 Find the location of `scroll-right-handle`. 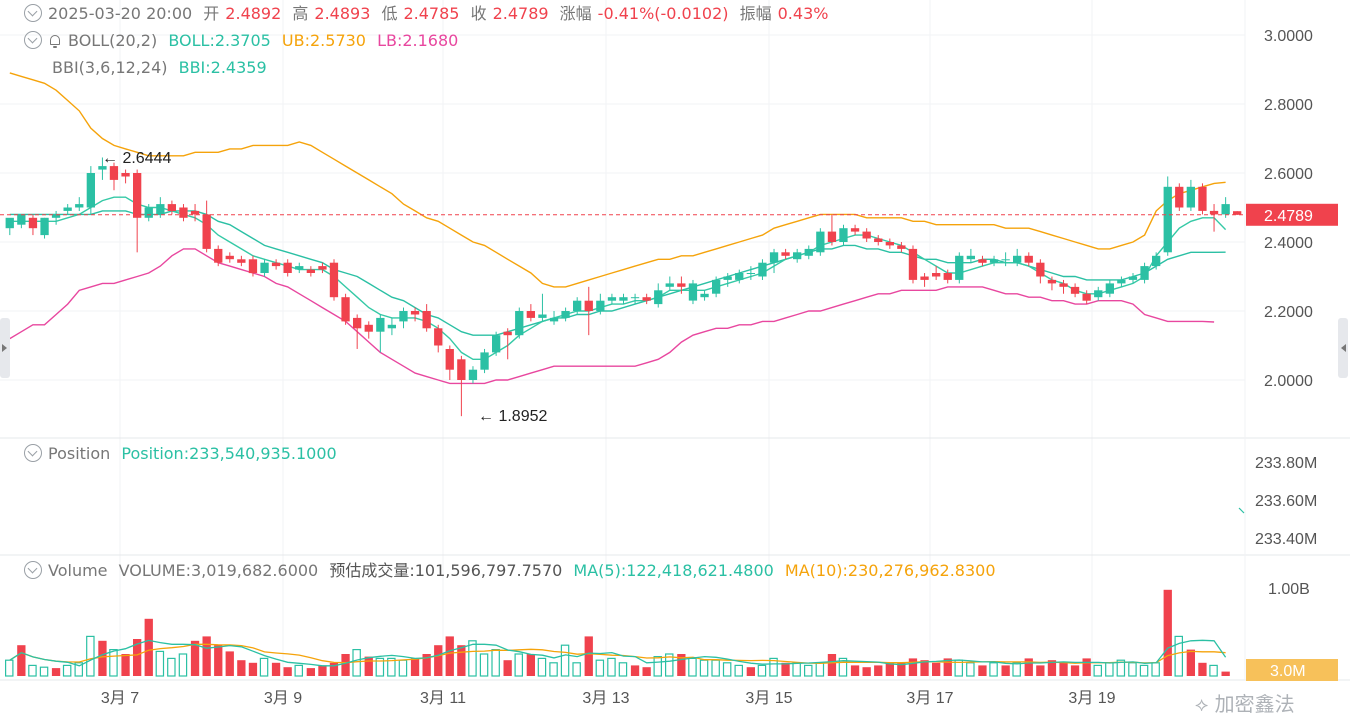

scroll-right-handle is located at coordinates (1343, 348).